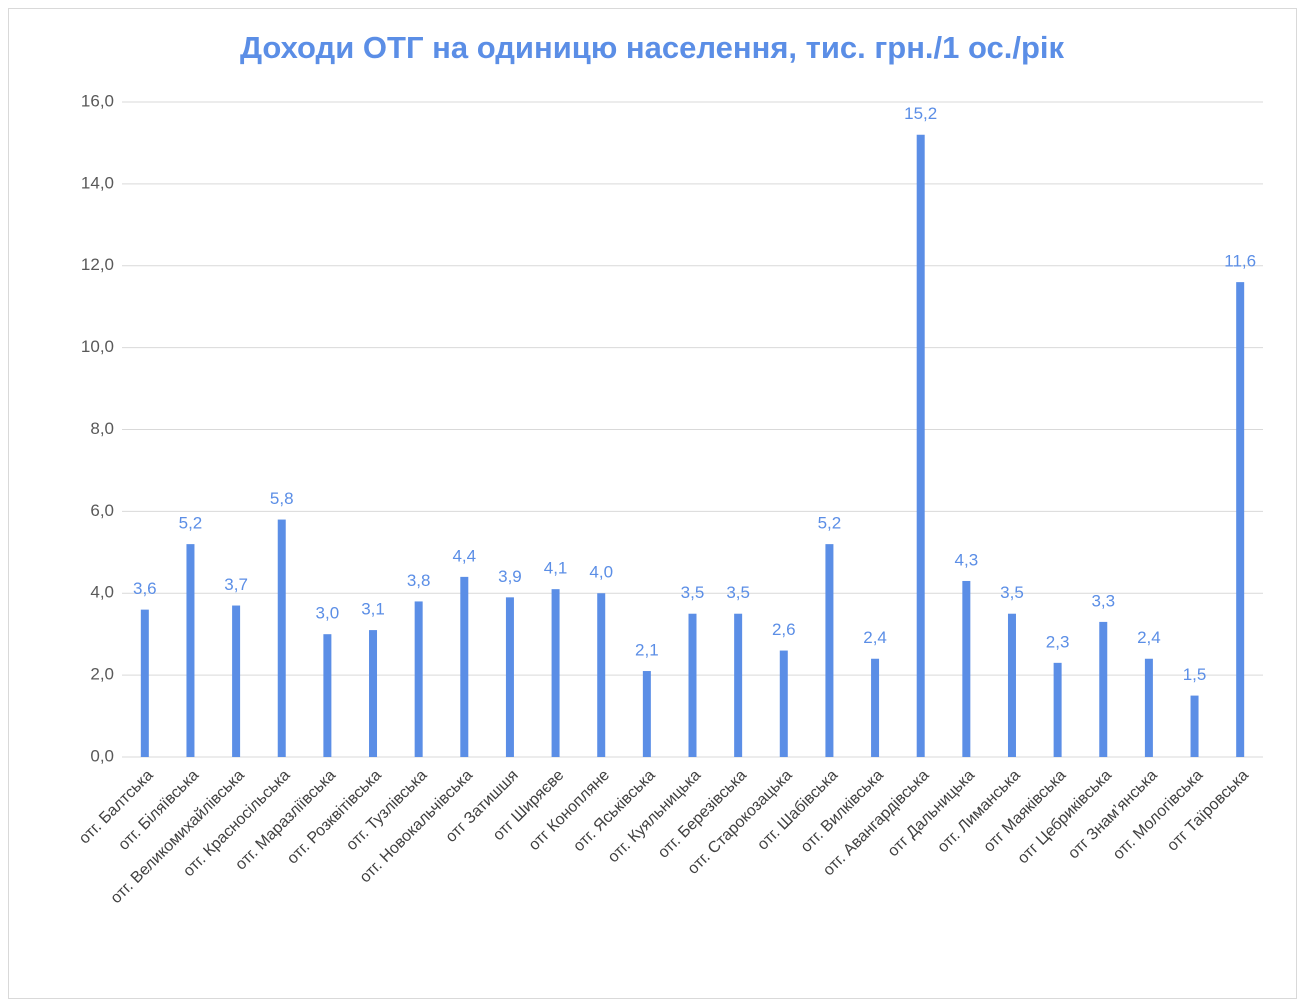 This screenshot has width=1297, height=1000. What do you see at coordinates (102, 428) in the screenshot?
I see `y-tick-label: 8,0` at bounding box center [102, 428].